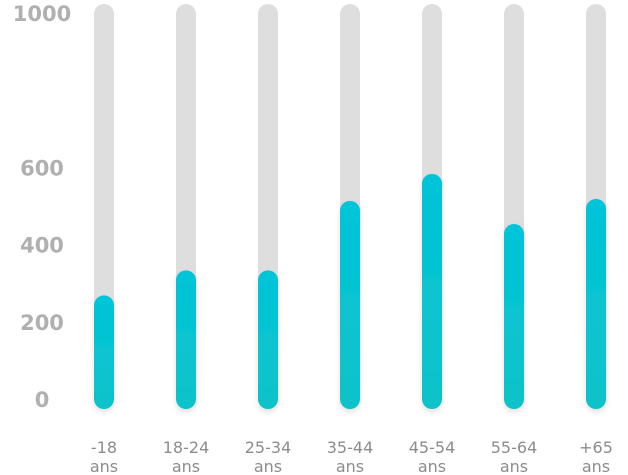 Image resolution: width=628 pixels, height=475 pixels. I want to click on x-tick-label: -18 ans, so click(104, 456).